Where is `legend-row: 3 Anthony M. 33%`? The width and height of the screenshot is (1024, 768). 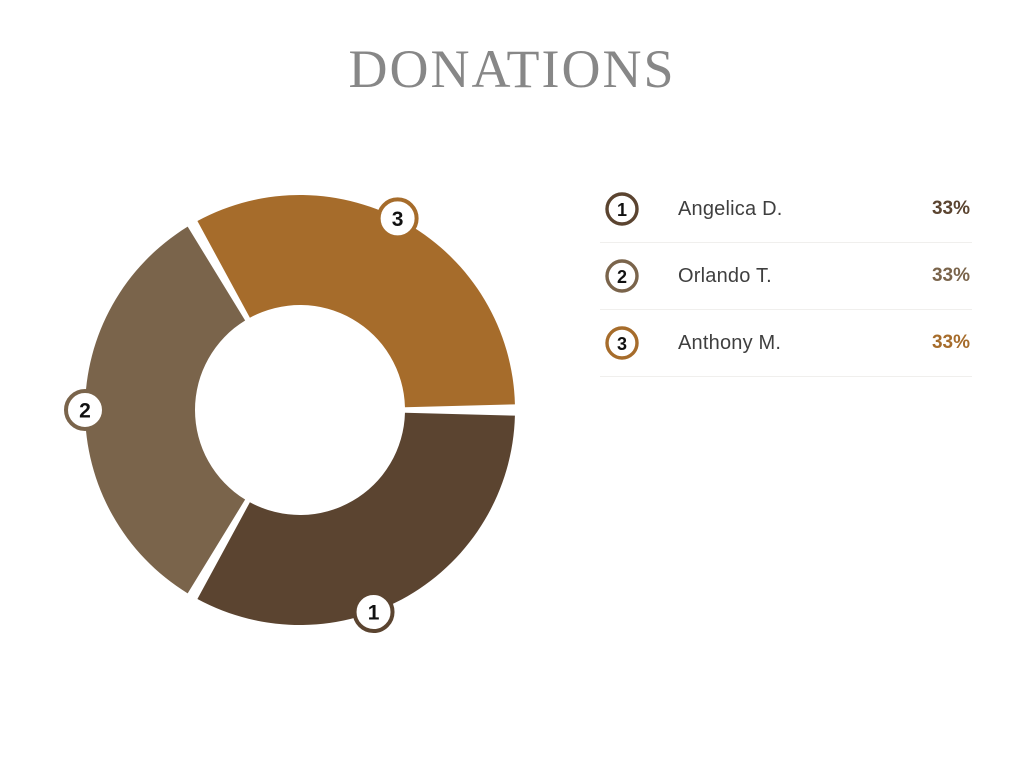 legend-row: 3 Anthony M. 33% is located at coordinates (786, 343).